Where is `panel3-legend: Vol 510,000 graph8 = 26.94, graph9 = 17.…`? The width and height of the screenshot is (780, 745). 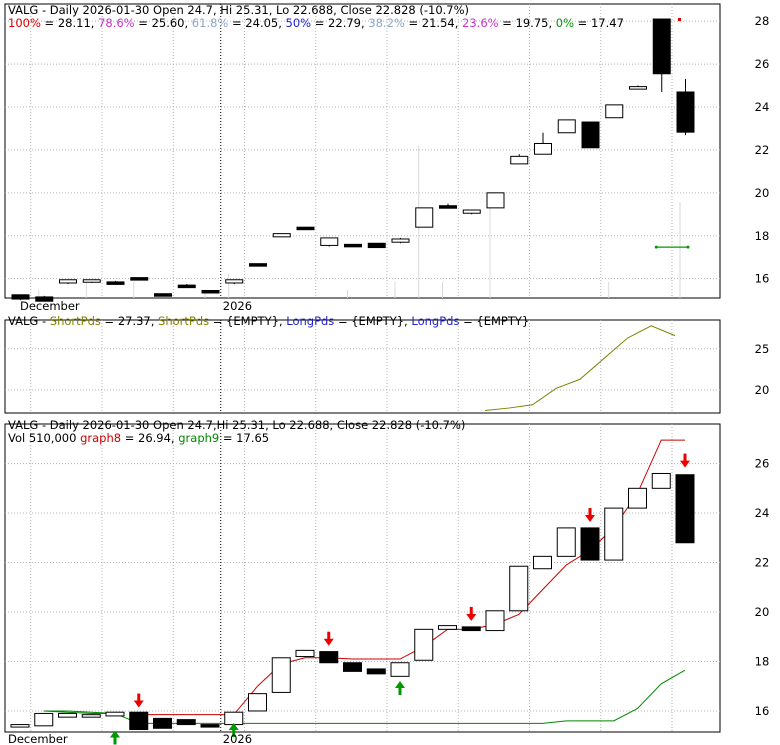 panel3-legend: Vol 510,000 graph8 = 26.94, graph9 = 17.… is located at coordinates (138, 438).